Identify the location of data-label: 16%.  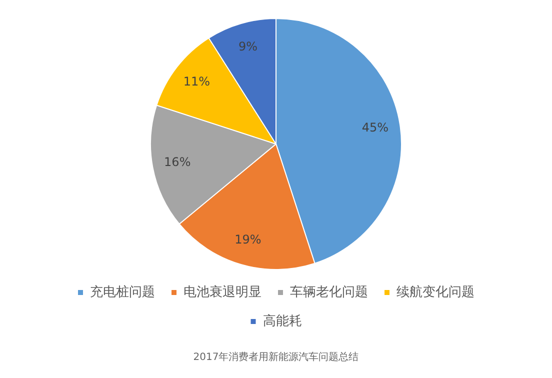
(177, 161).